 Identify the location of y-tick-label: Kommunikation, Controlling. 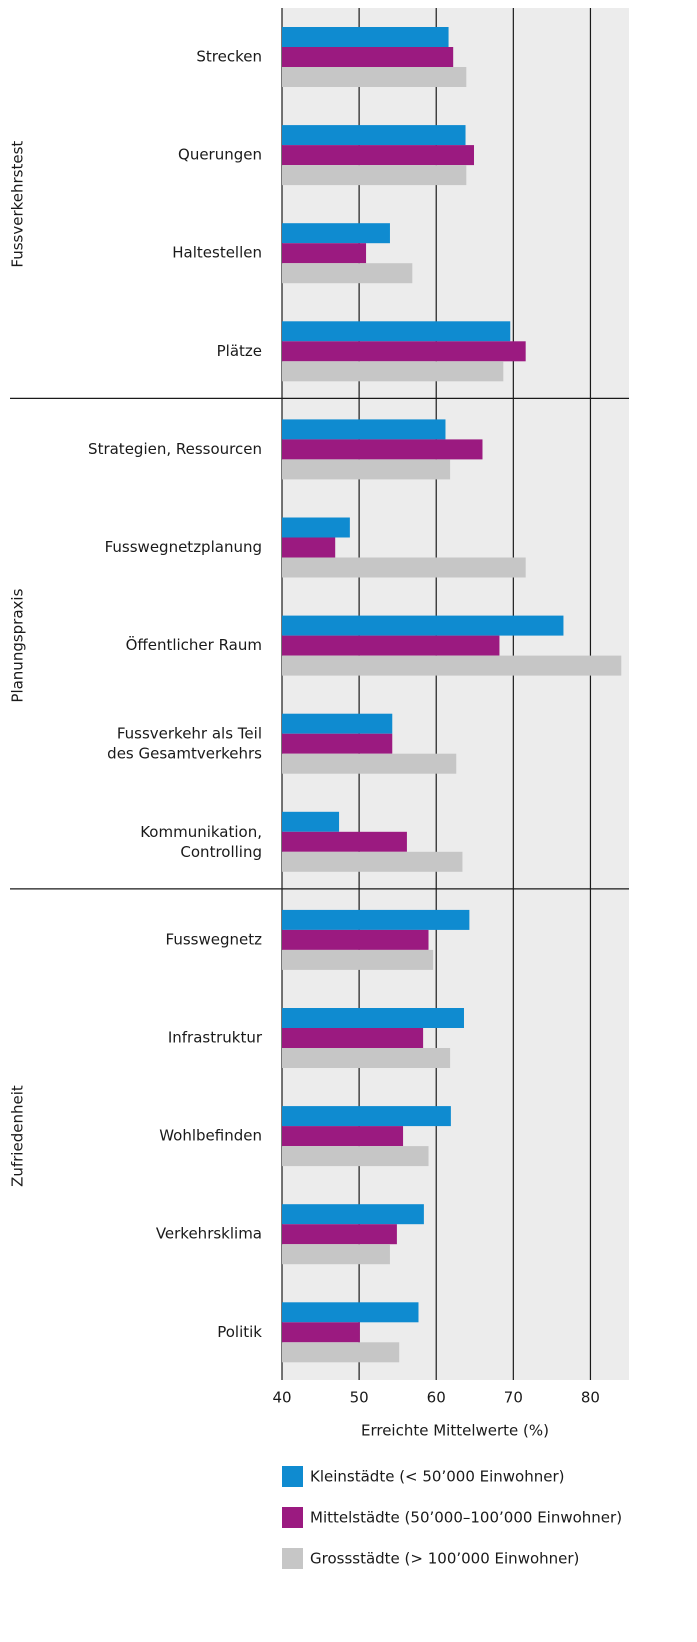
(201, 841).